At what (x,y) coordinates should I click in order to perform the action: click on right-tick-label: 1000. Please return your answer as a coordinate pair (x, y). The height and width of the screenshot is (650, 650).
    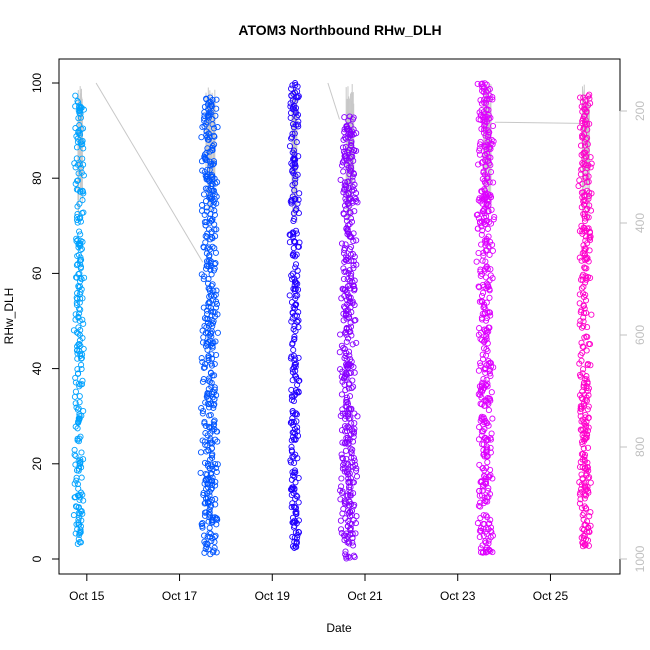
    Looking at the image, I should click on (640, 558).